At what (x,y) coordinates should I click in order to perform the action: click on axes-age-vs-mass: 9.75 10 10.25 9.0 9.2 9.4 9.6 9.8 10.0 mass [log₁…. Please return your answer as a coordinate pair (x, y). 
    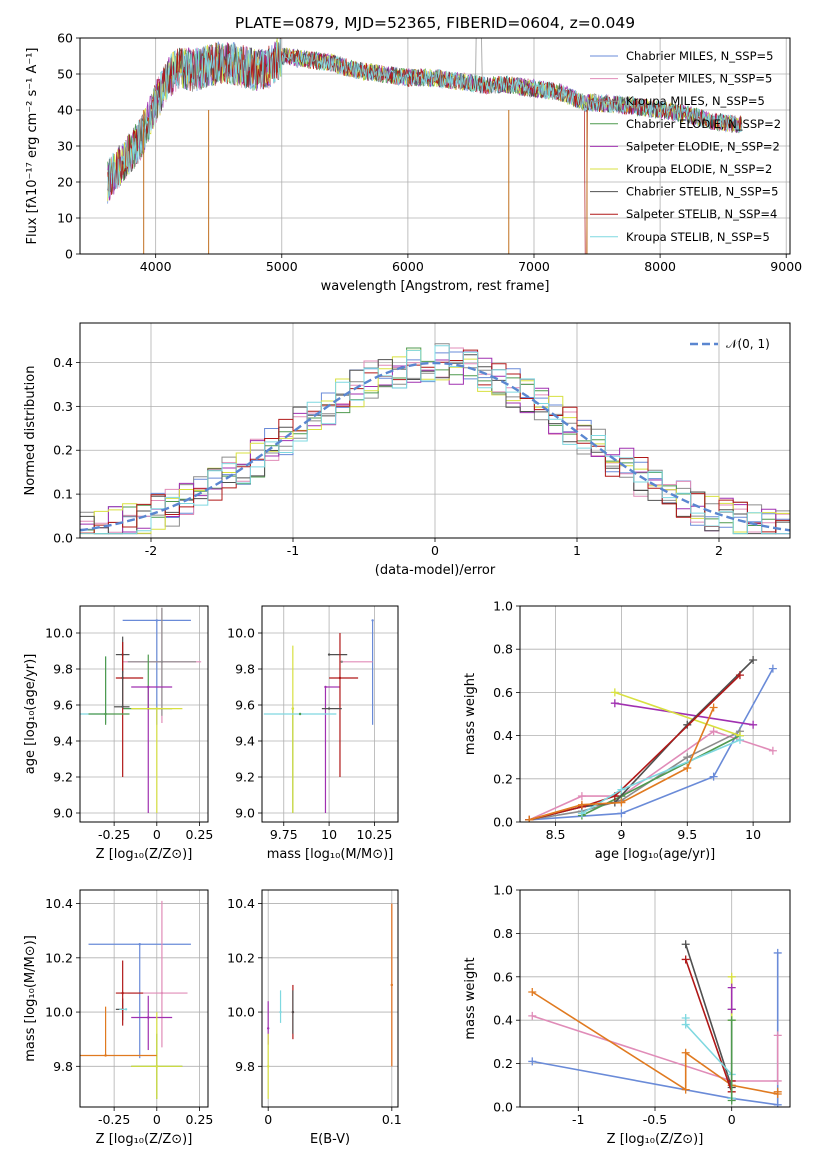
    Looking at the image, I should click on (313, 733).